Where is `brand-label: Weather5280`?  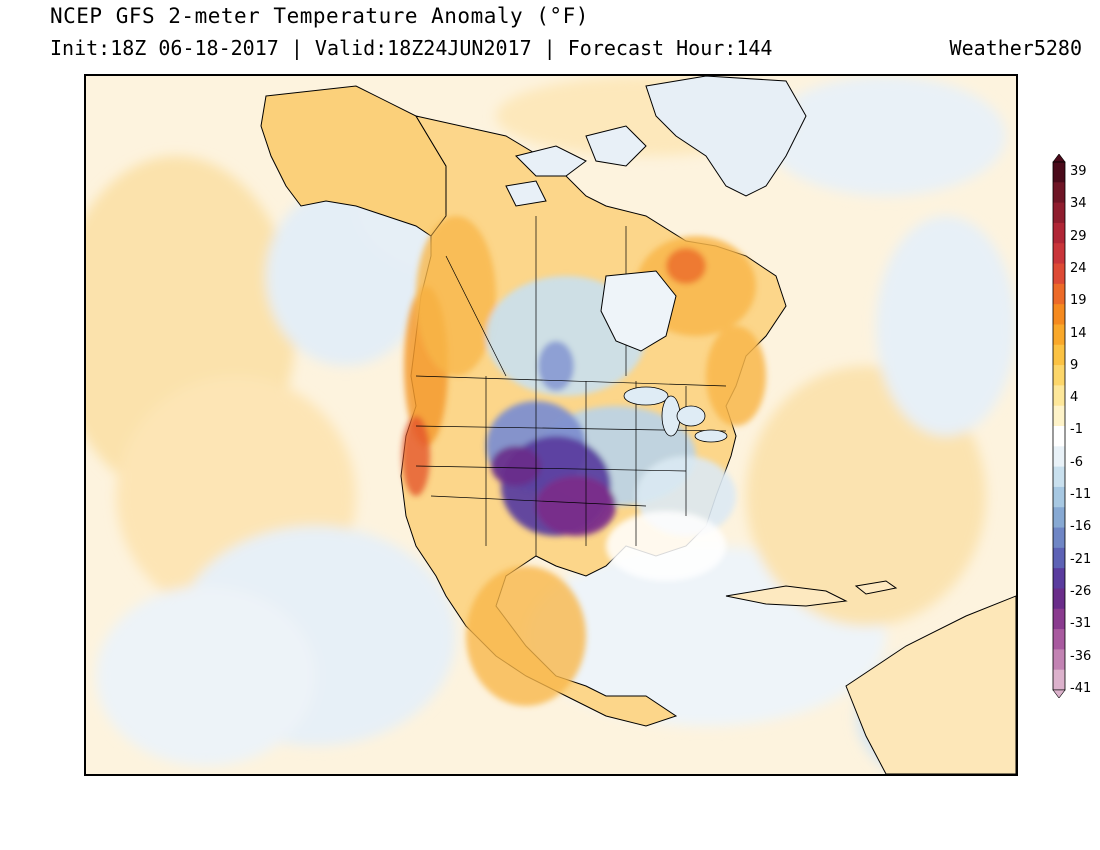 brand-label: Weather5280 is located at coordinates (1015, 48).